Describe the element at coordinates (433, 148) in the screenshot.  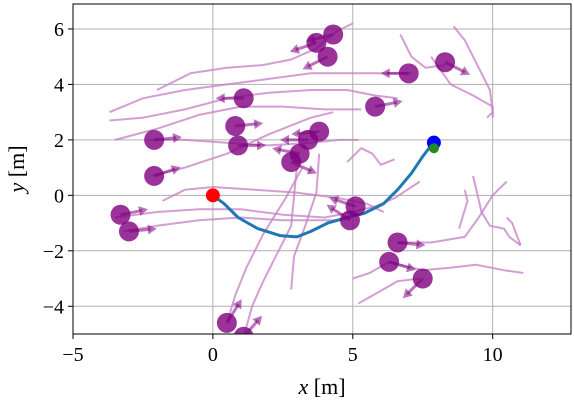
I see `robot-end-marker` at that location.